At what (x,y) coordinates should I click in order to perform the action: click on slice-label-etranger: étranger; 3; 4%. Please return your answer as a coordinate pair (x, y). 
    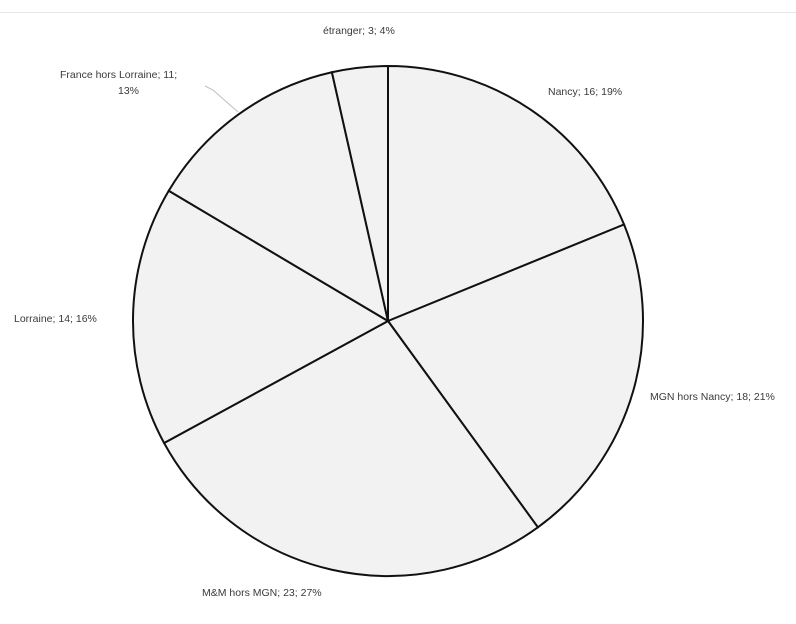
    Looking at the image, I should click on (359, 31).